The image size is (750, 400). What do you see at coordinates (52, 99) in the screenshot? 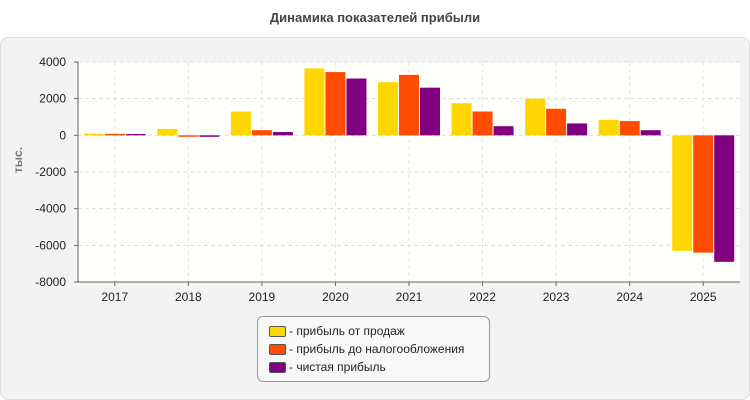
I see `y-tick-label: 2000` at bounding box center [52, 99].